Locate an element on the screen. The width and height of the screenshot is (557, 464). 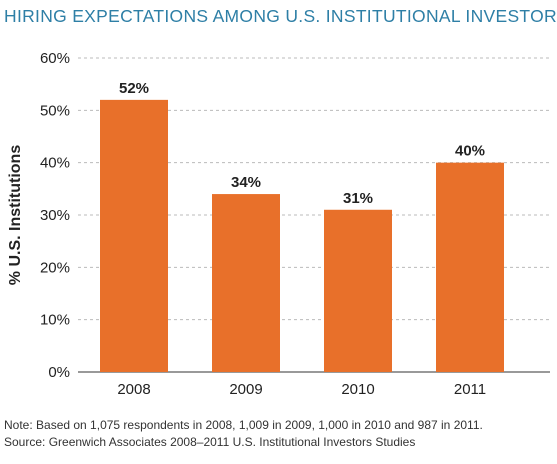
y-tick-label: 50% is located at coordinates (55, 110).